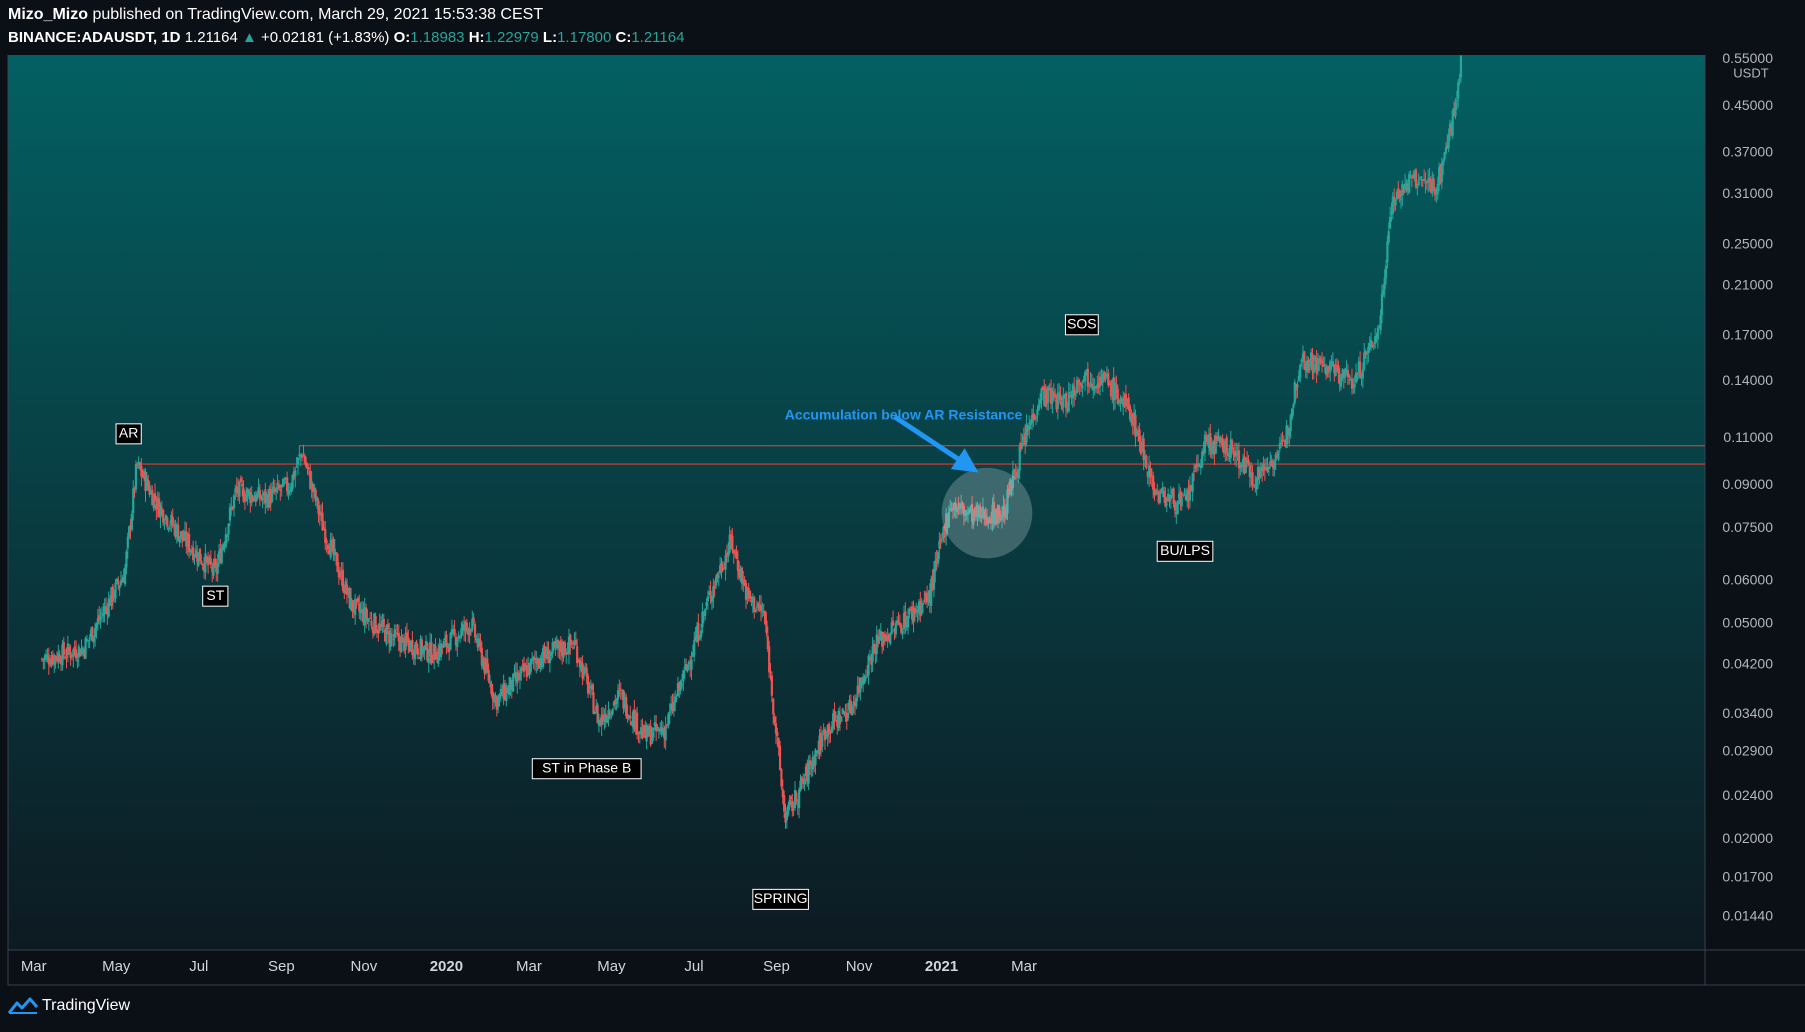 The width and height of the screenshot is (1805, 1032). Describe the element at coordinates (859, 966) in the screenshot. I see `time-tick: Nov` at that location.